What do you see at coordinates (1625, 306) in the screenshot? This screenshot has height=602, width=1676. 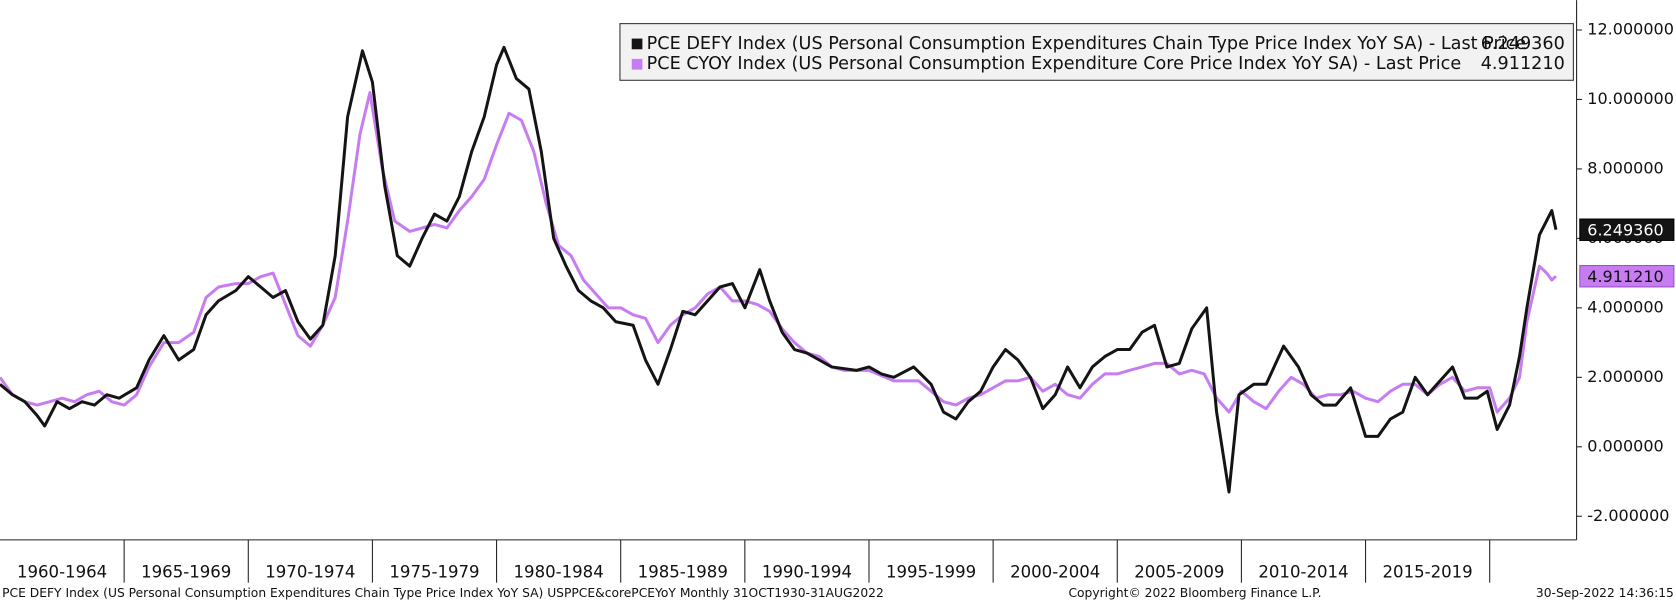 I see `y-tick-label: 4.000000` at bounding box center [1625, 306].